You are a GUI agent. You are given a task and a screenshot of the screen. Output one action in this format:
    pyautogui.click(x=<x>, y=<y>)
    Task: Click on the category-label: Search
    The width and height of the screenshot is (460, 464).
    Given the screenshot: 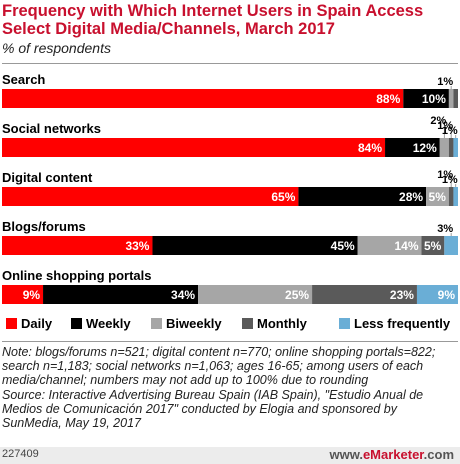 What is the action you would take?
    pyautogui.click(x=23, y=79)
    